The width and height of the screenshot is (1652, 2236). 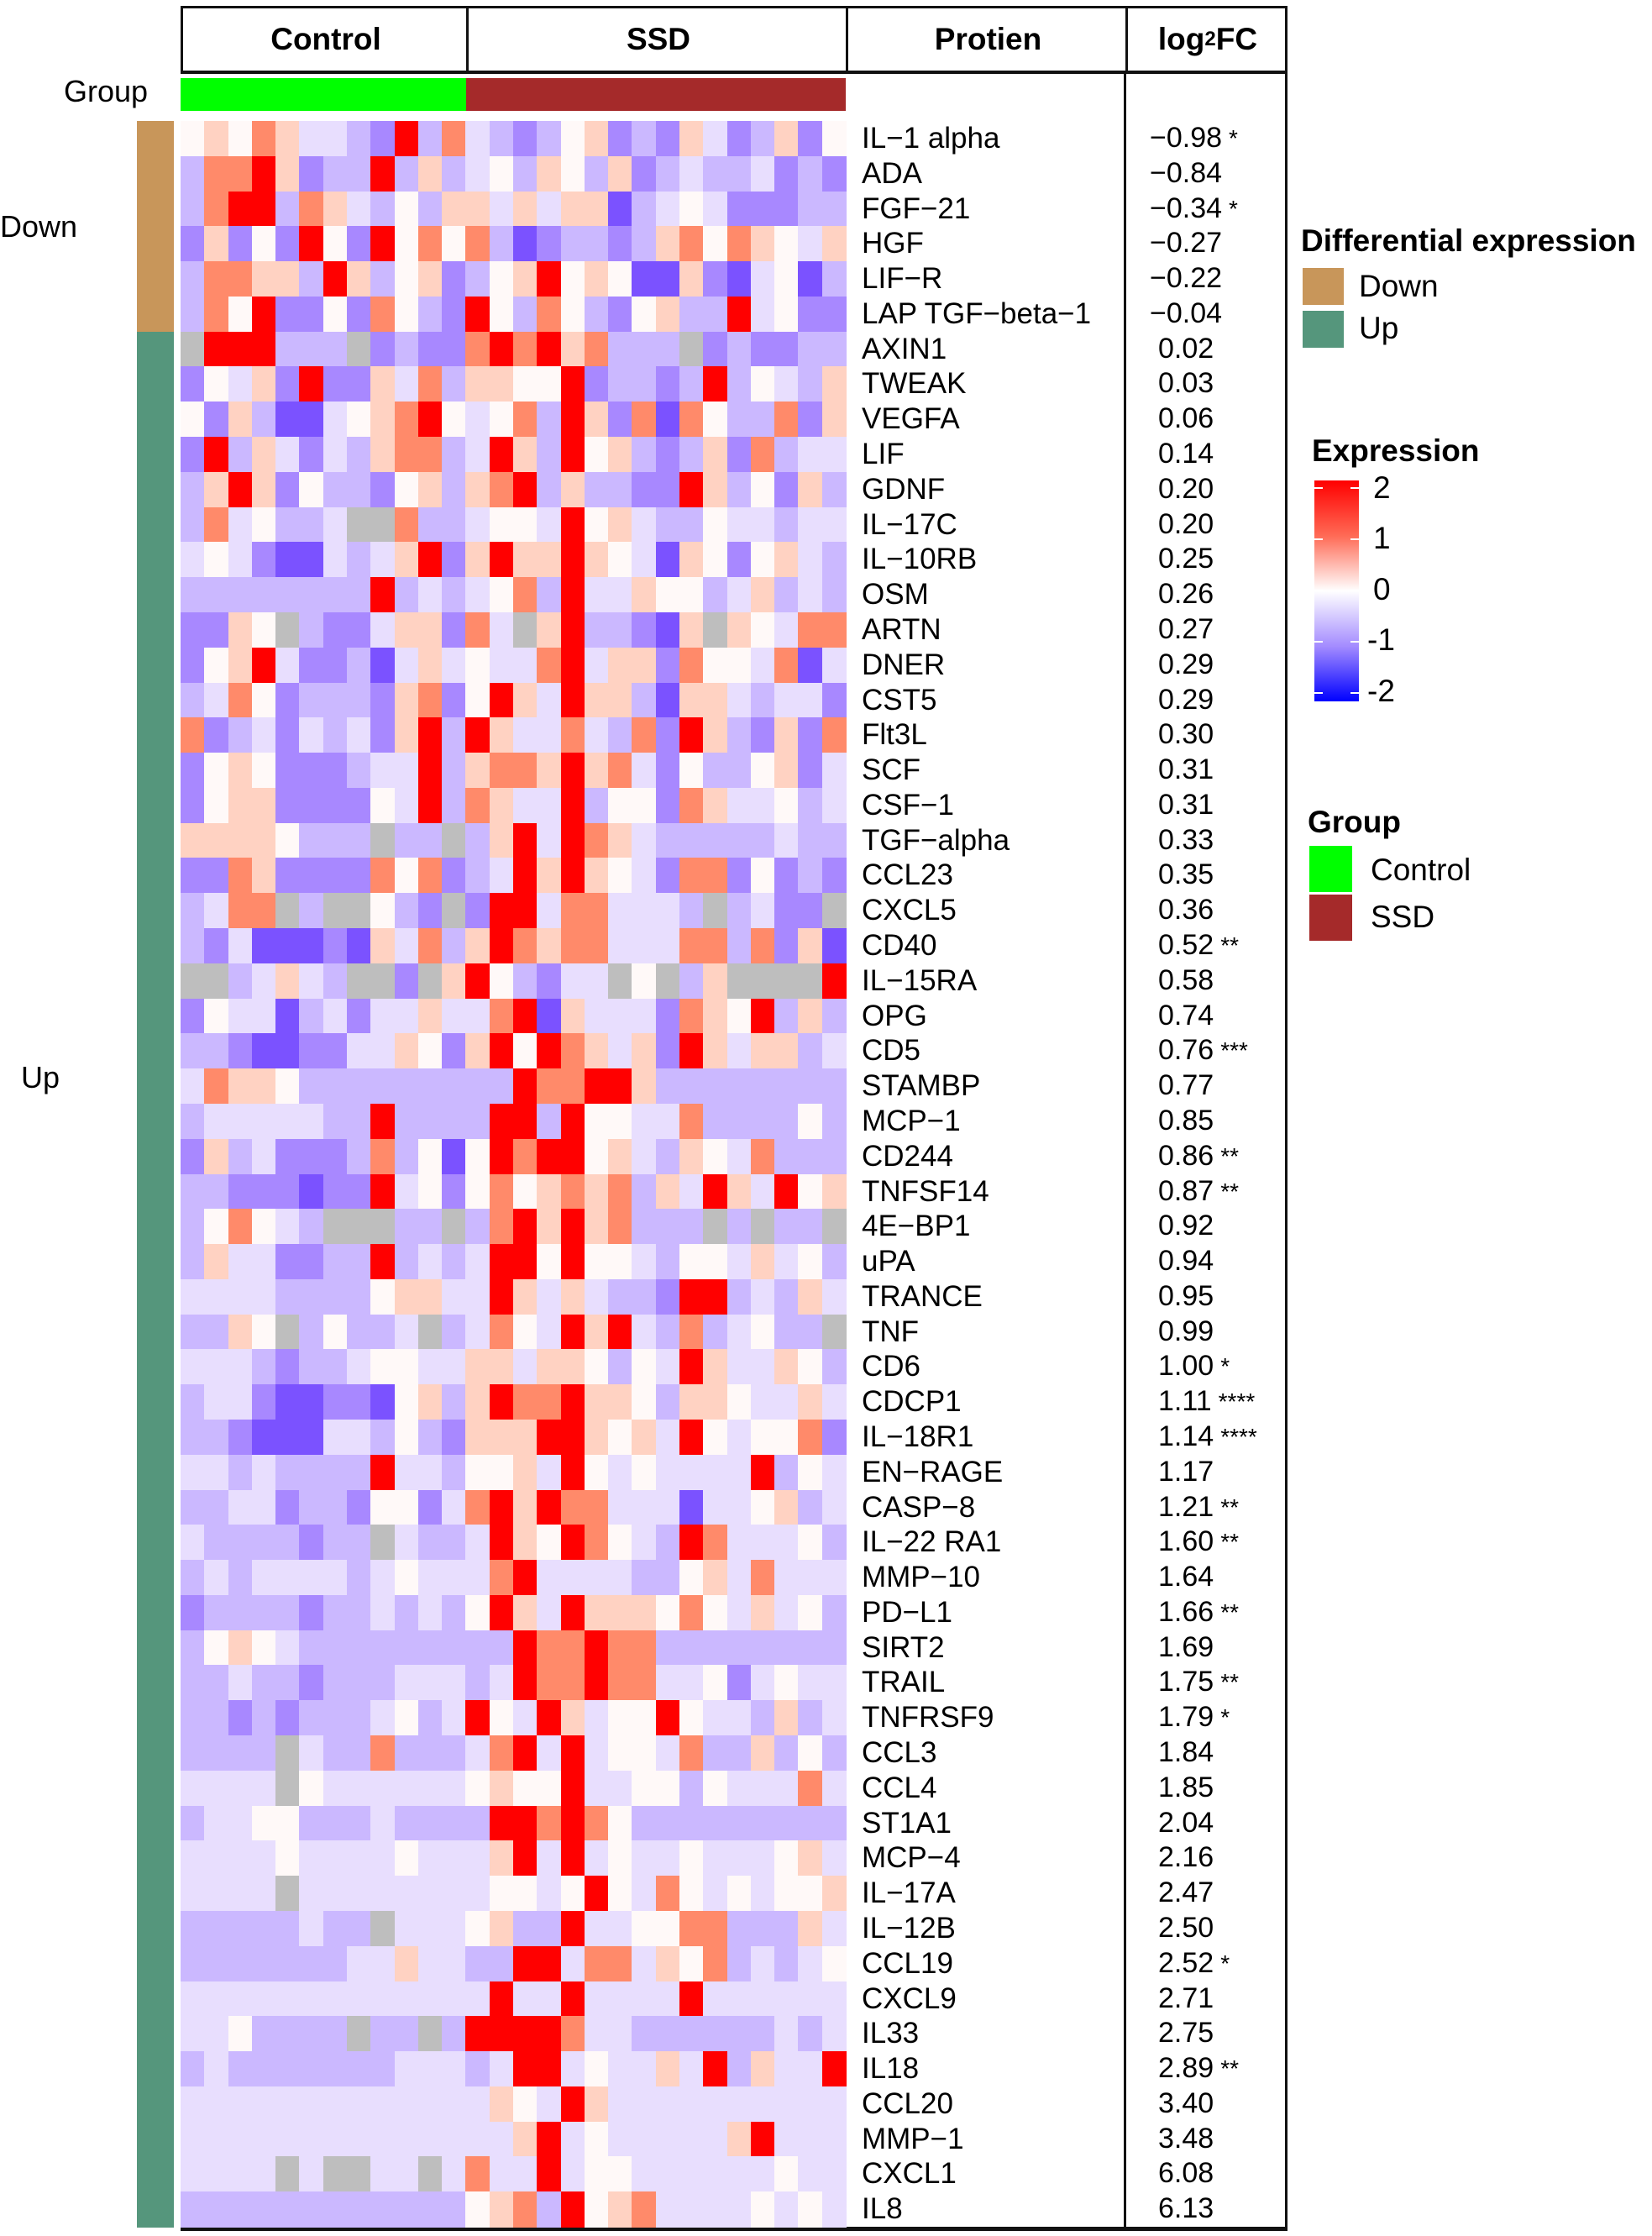 I want to click on log2fc-number: 0.30, so click(x=1186, y=735).